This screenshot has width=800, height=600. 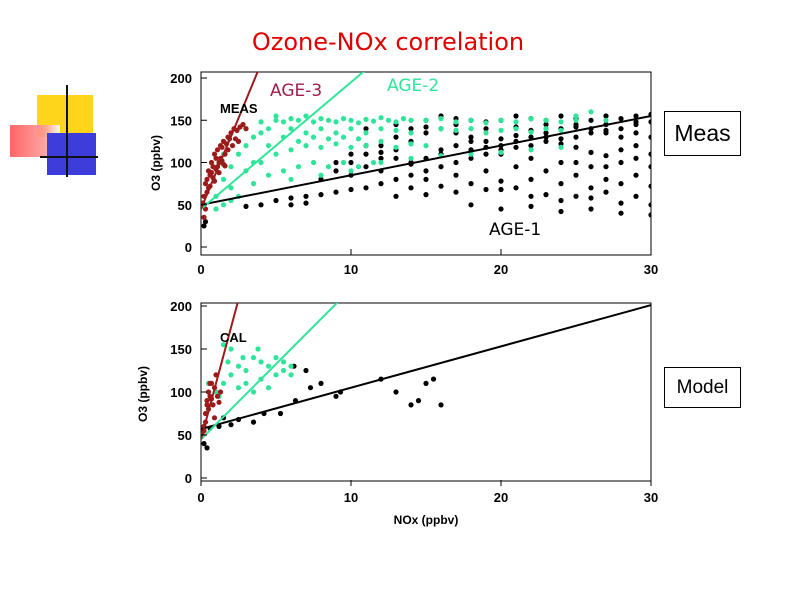 What do you see at coordinates (181, 392) in the screenshot?
I see `cal-y-tick-label: 100` at bounding box center [181, 392].